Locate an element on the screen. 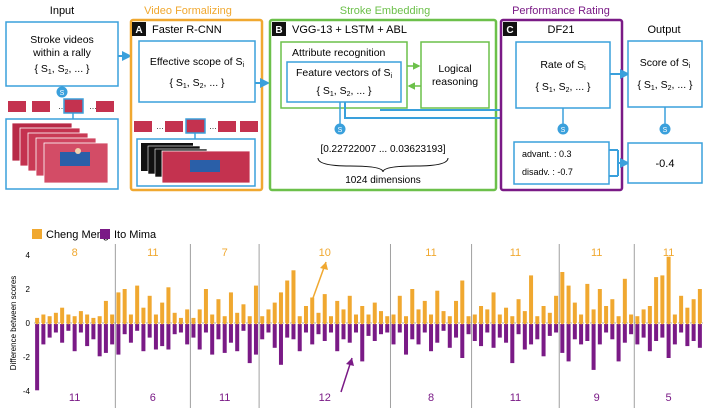 The image size is (707, 416). svg-text: A is located at coordinates (138, 30).